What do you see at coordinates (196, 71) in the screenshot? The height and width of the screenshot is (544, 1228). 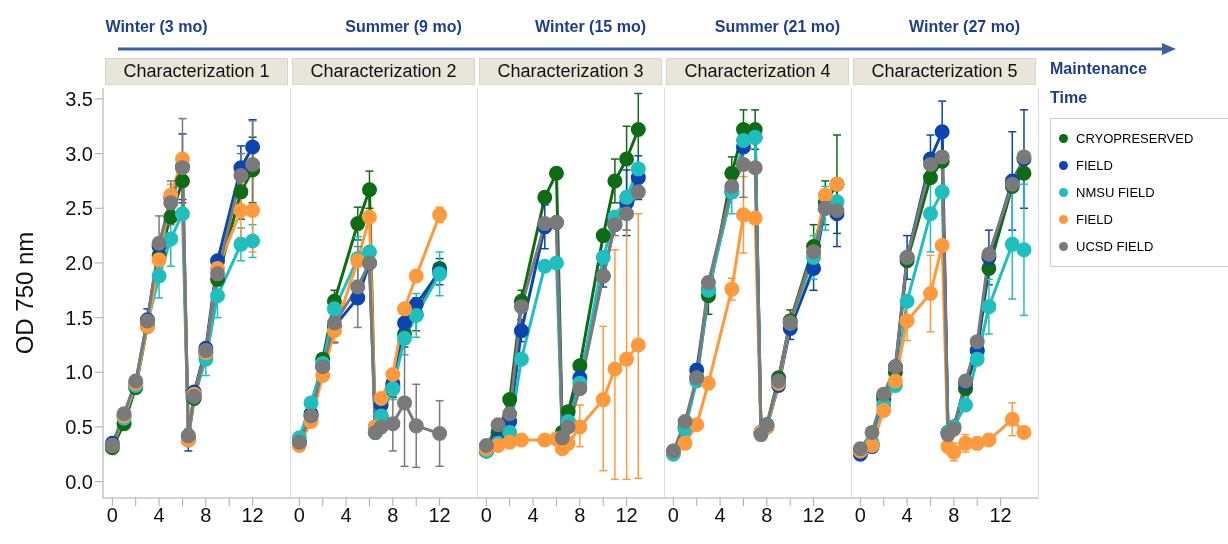 I see `chart-title: Characterization 1` at bounding box center [196, 71].